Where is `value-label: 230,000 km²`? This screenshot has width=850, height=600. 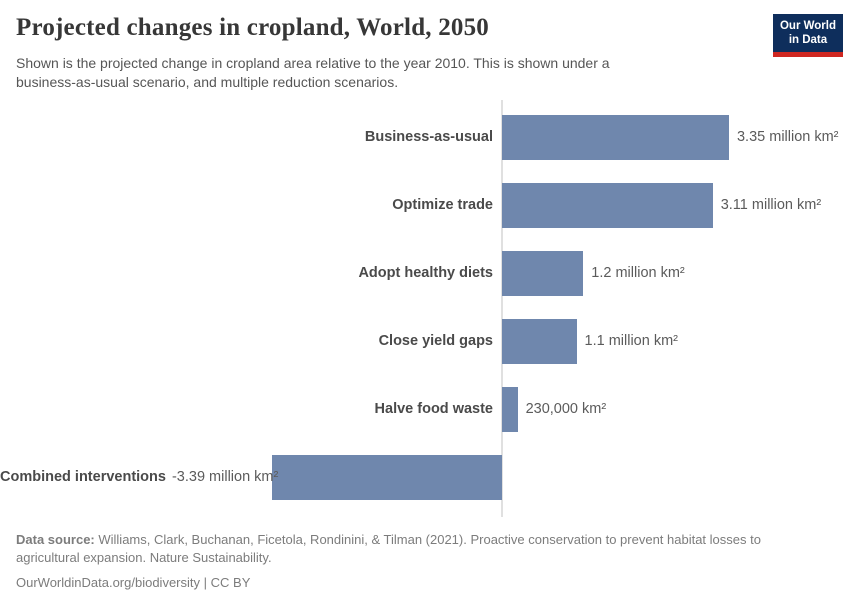
value-label: 230,000 km² is located at coordinates (566, 409).